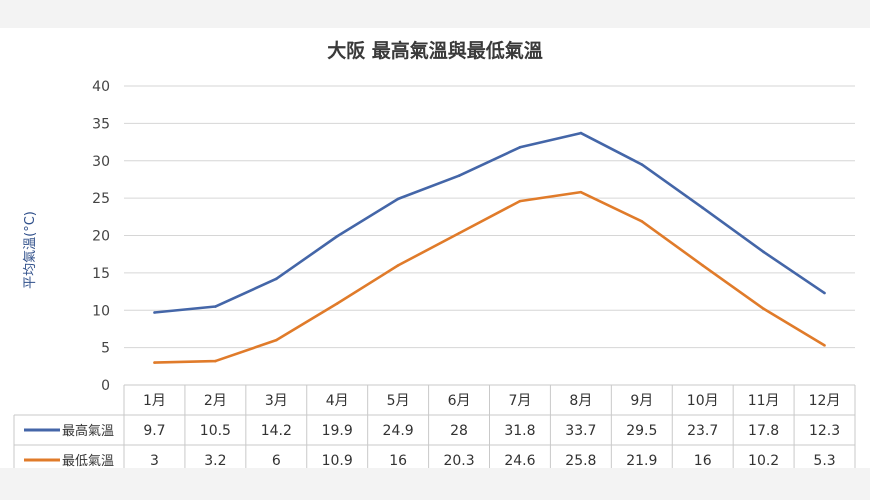 This screenshot has width=870, height=500. Describe the element at coordinates (398, 431) in the screenshot. I see `data-label: 24.9` at that location.